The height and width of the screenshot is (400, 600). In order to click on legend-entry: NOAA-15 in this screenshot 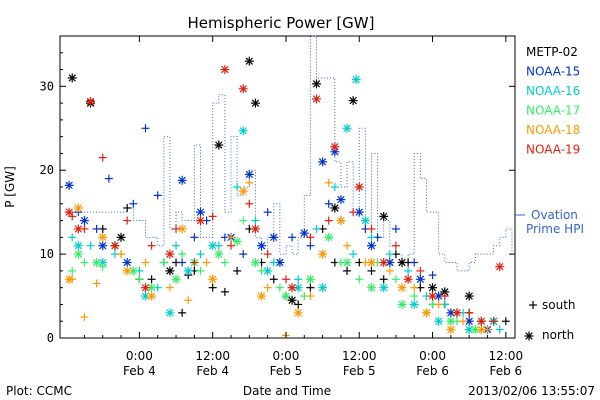, I will do `click(553, 72)`.